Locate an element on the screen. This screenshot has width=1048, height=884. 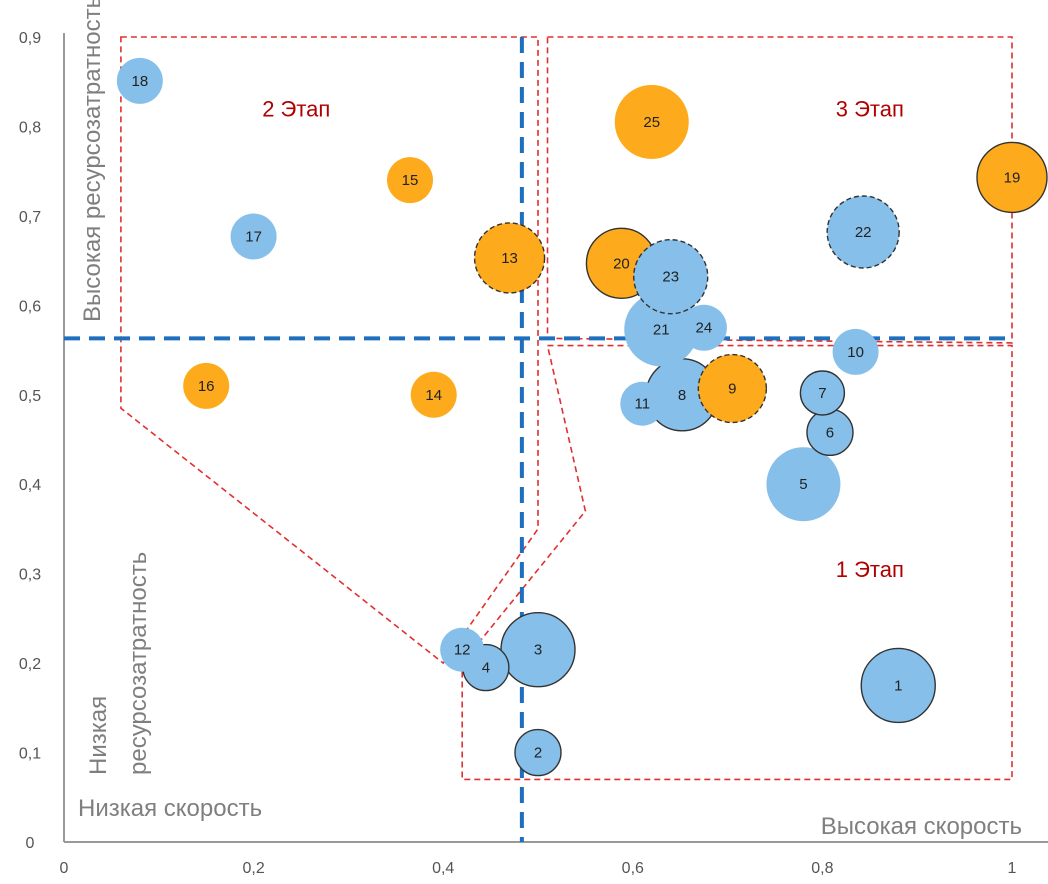
x-tick-label: 0,4 is located at coordinates (443, 868).